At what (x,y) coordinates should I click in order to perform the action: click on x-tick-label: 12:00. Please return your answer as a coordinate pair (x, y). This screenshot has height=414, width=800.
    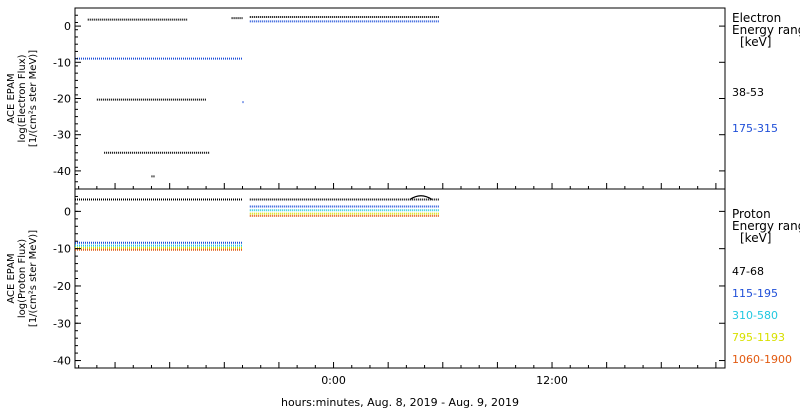
    Looking at the image, I should click on (552, 380).